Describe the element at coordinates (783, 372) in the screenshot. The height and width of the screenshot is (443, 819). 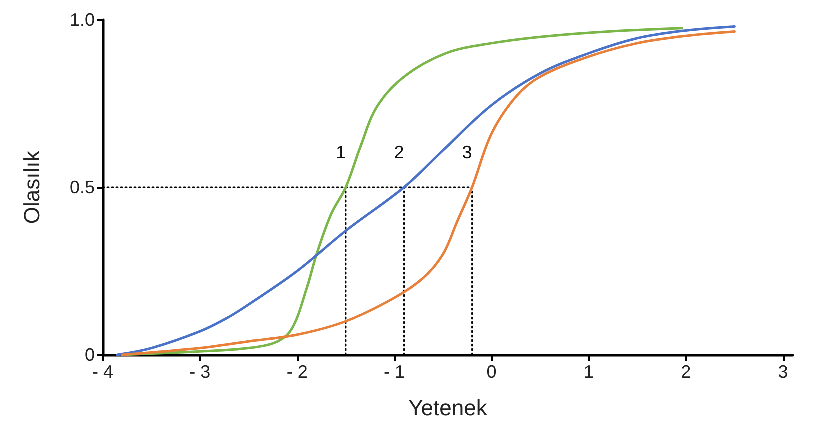
I see `x-tick-label: 3` at that location.